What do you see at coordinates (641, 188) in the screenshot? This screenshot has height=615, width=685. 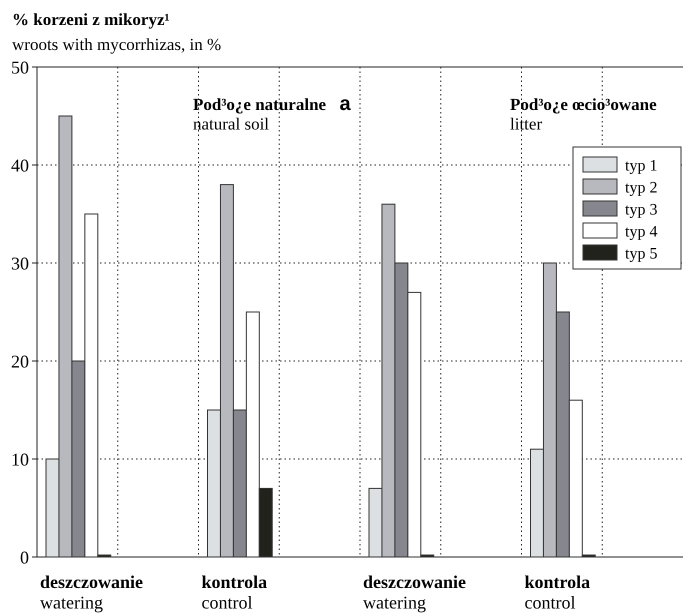 I see `legend-label: typ 2` at bounding box center [641, 188].